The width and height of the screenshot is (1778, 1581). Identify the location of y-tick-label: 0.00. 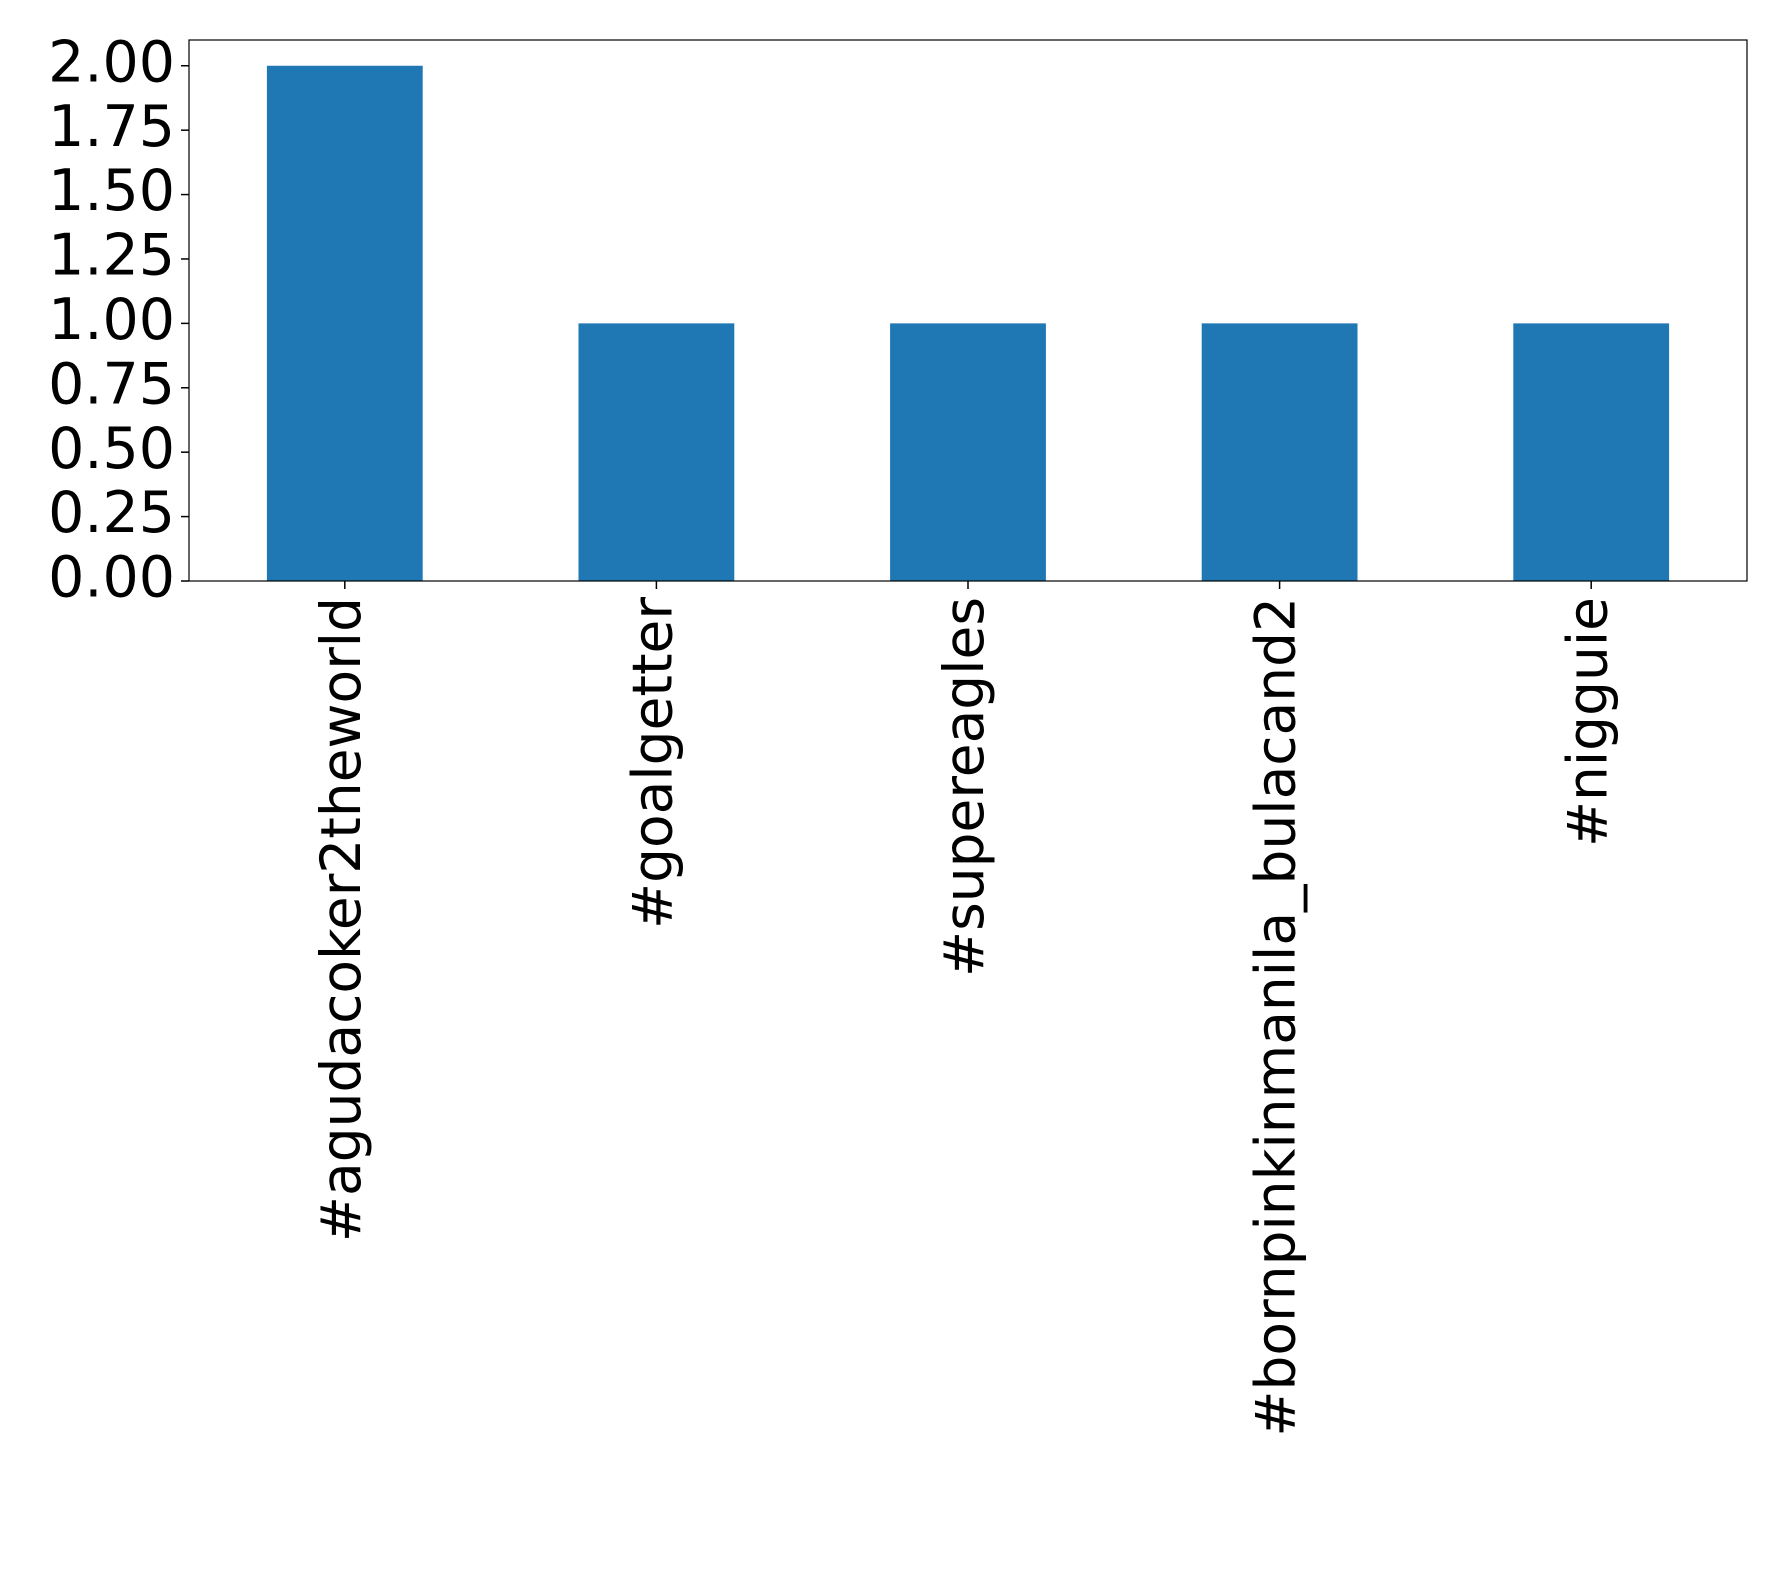
(111, 578).